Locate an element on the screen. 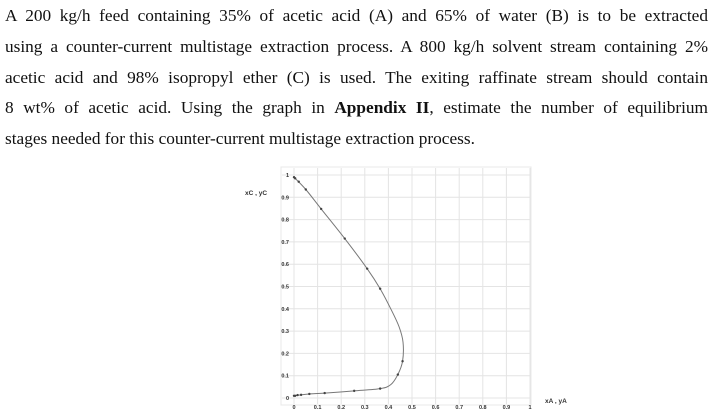 The height and width of the screenshot is (415, 713). x-tick-label: 0.6 is located at coordinates (436, 408).